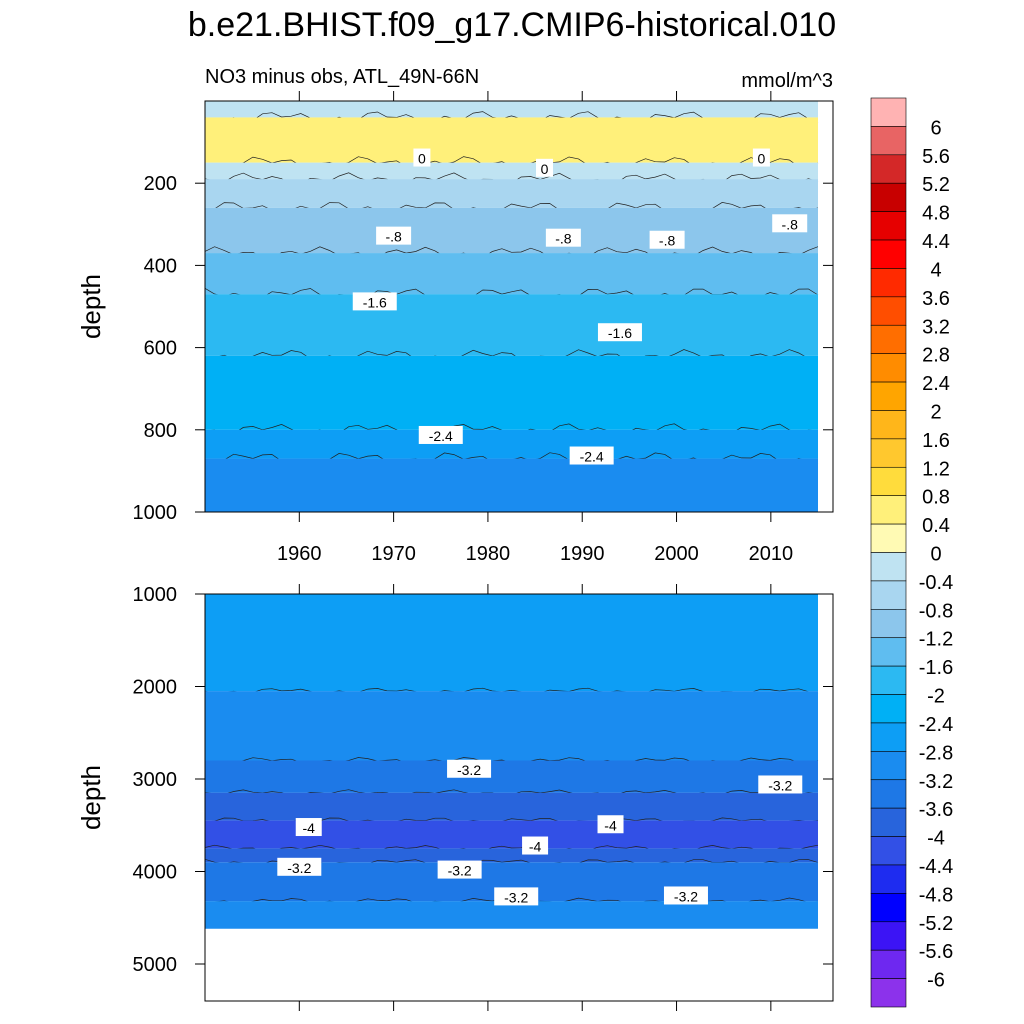 The height and width of the screenshot is (1024, 1024). I want to click on colorbar-label: -6, so click(936, 981).